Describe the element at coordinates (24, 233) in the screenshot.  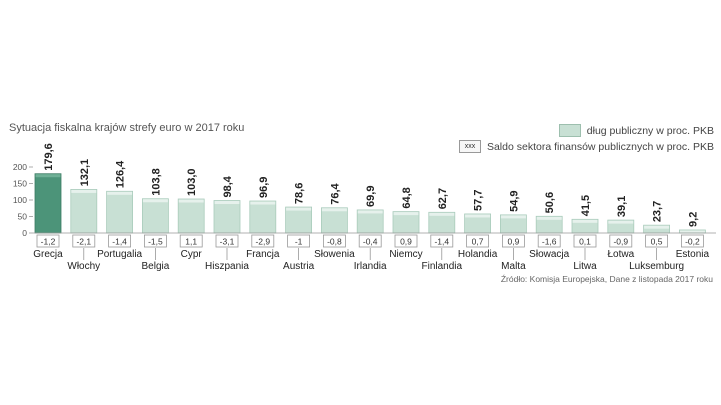
I see `y-tick-label: 0` at that location.